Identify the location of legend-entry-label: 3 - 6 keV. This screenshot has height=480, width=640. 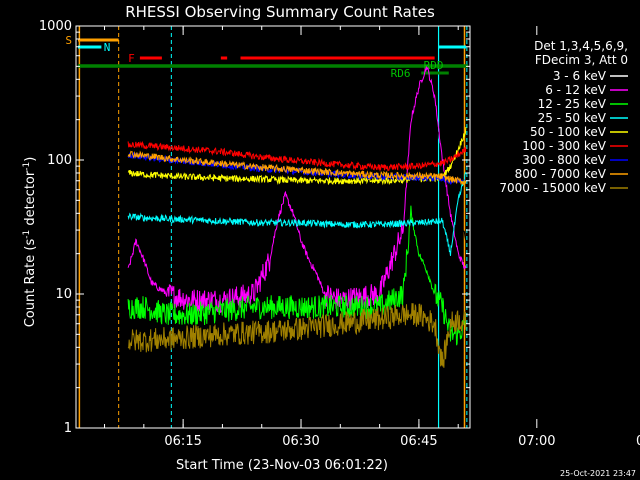
(580, 76).